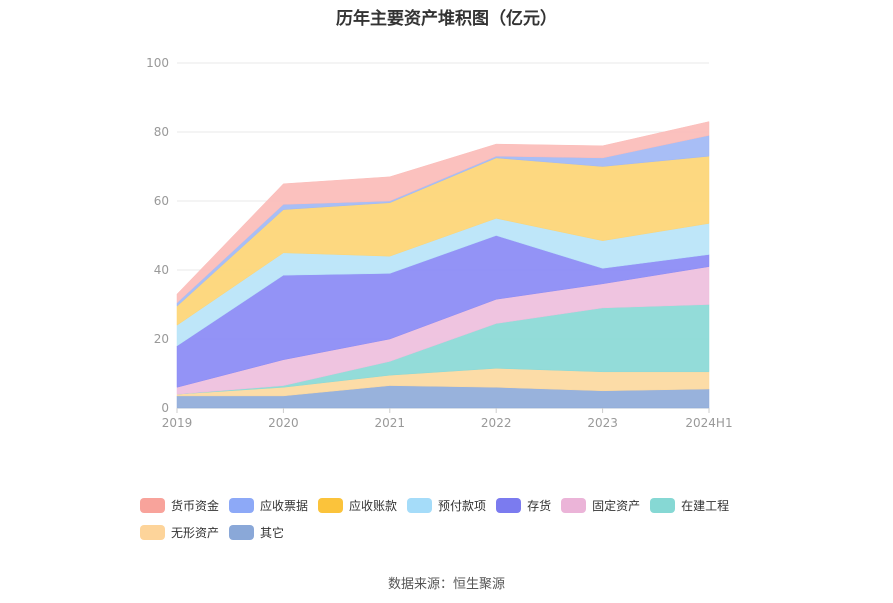 Image resolution: width=893 pixels, height=603 pixels. I want to click on legend: 货币资金 应收票据 应收账款 预付款项 存货 固定资产 在建工程无形资产 其它, so click(460, 523).